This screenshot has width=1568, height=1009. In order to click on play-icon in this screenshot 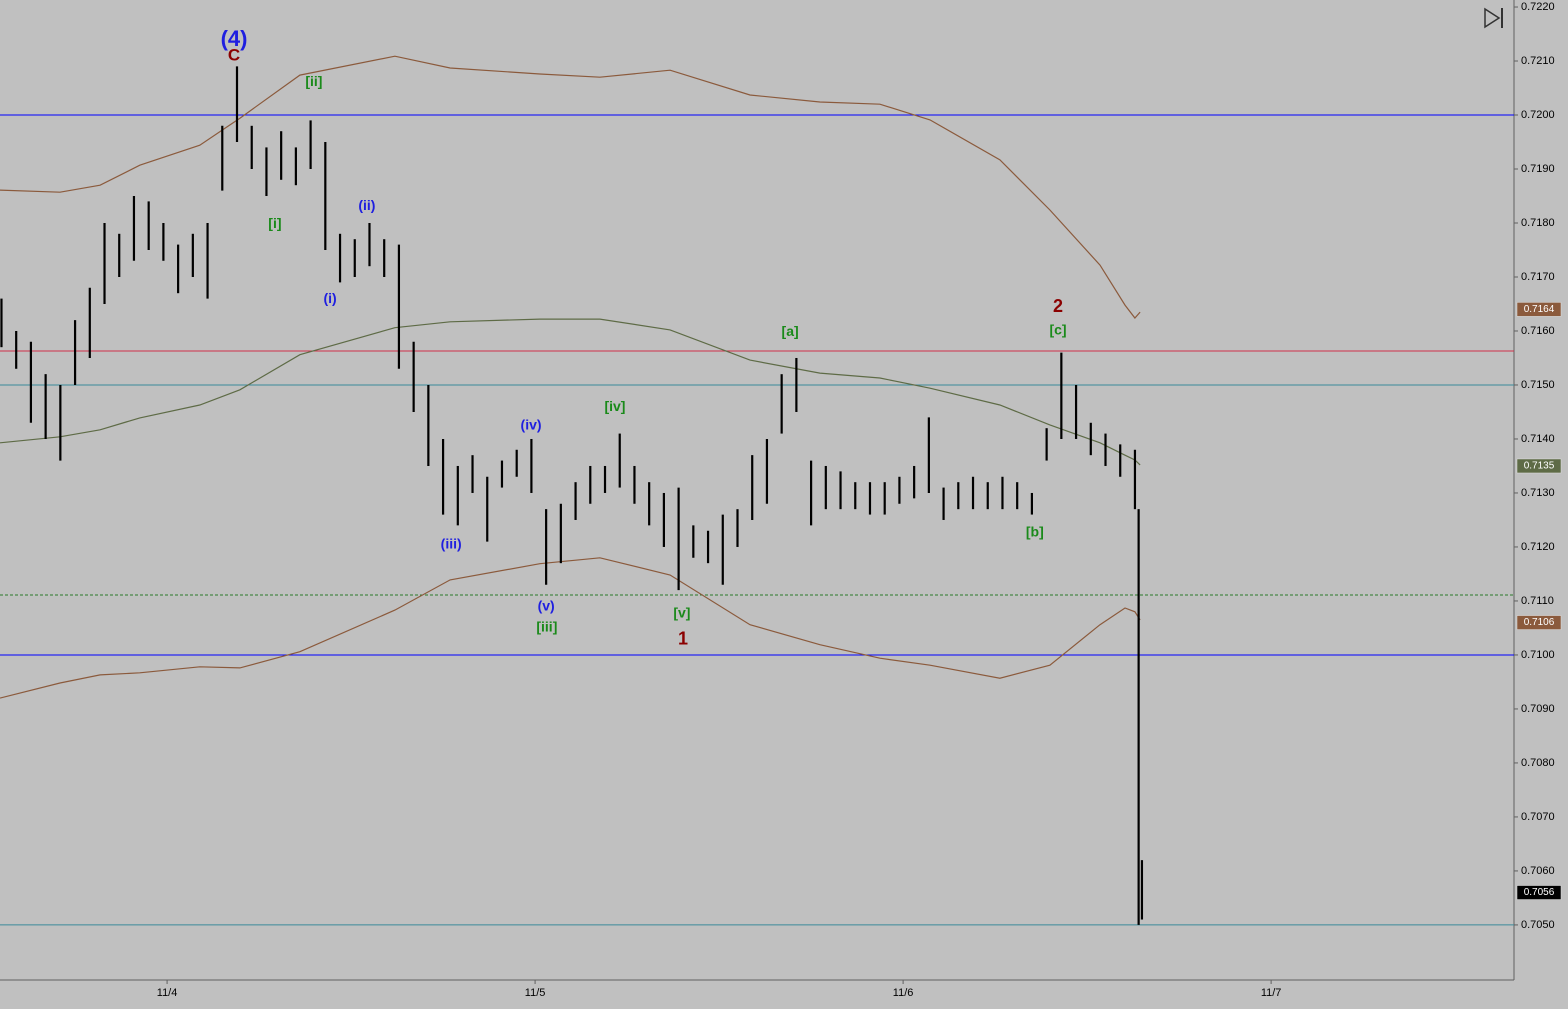, I will do `click(1492, 18)`.